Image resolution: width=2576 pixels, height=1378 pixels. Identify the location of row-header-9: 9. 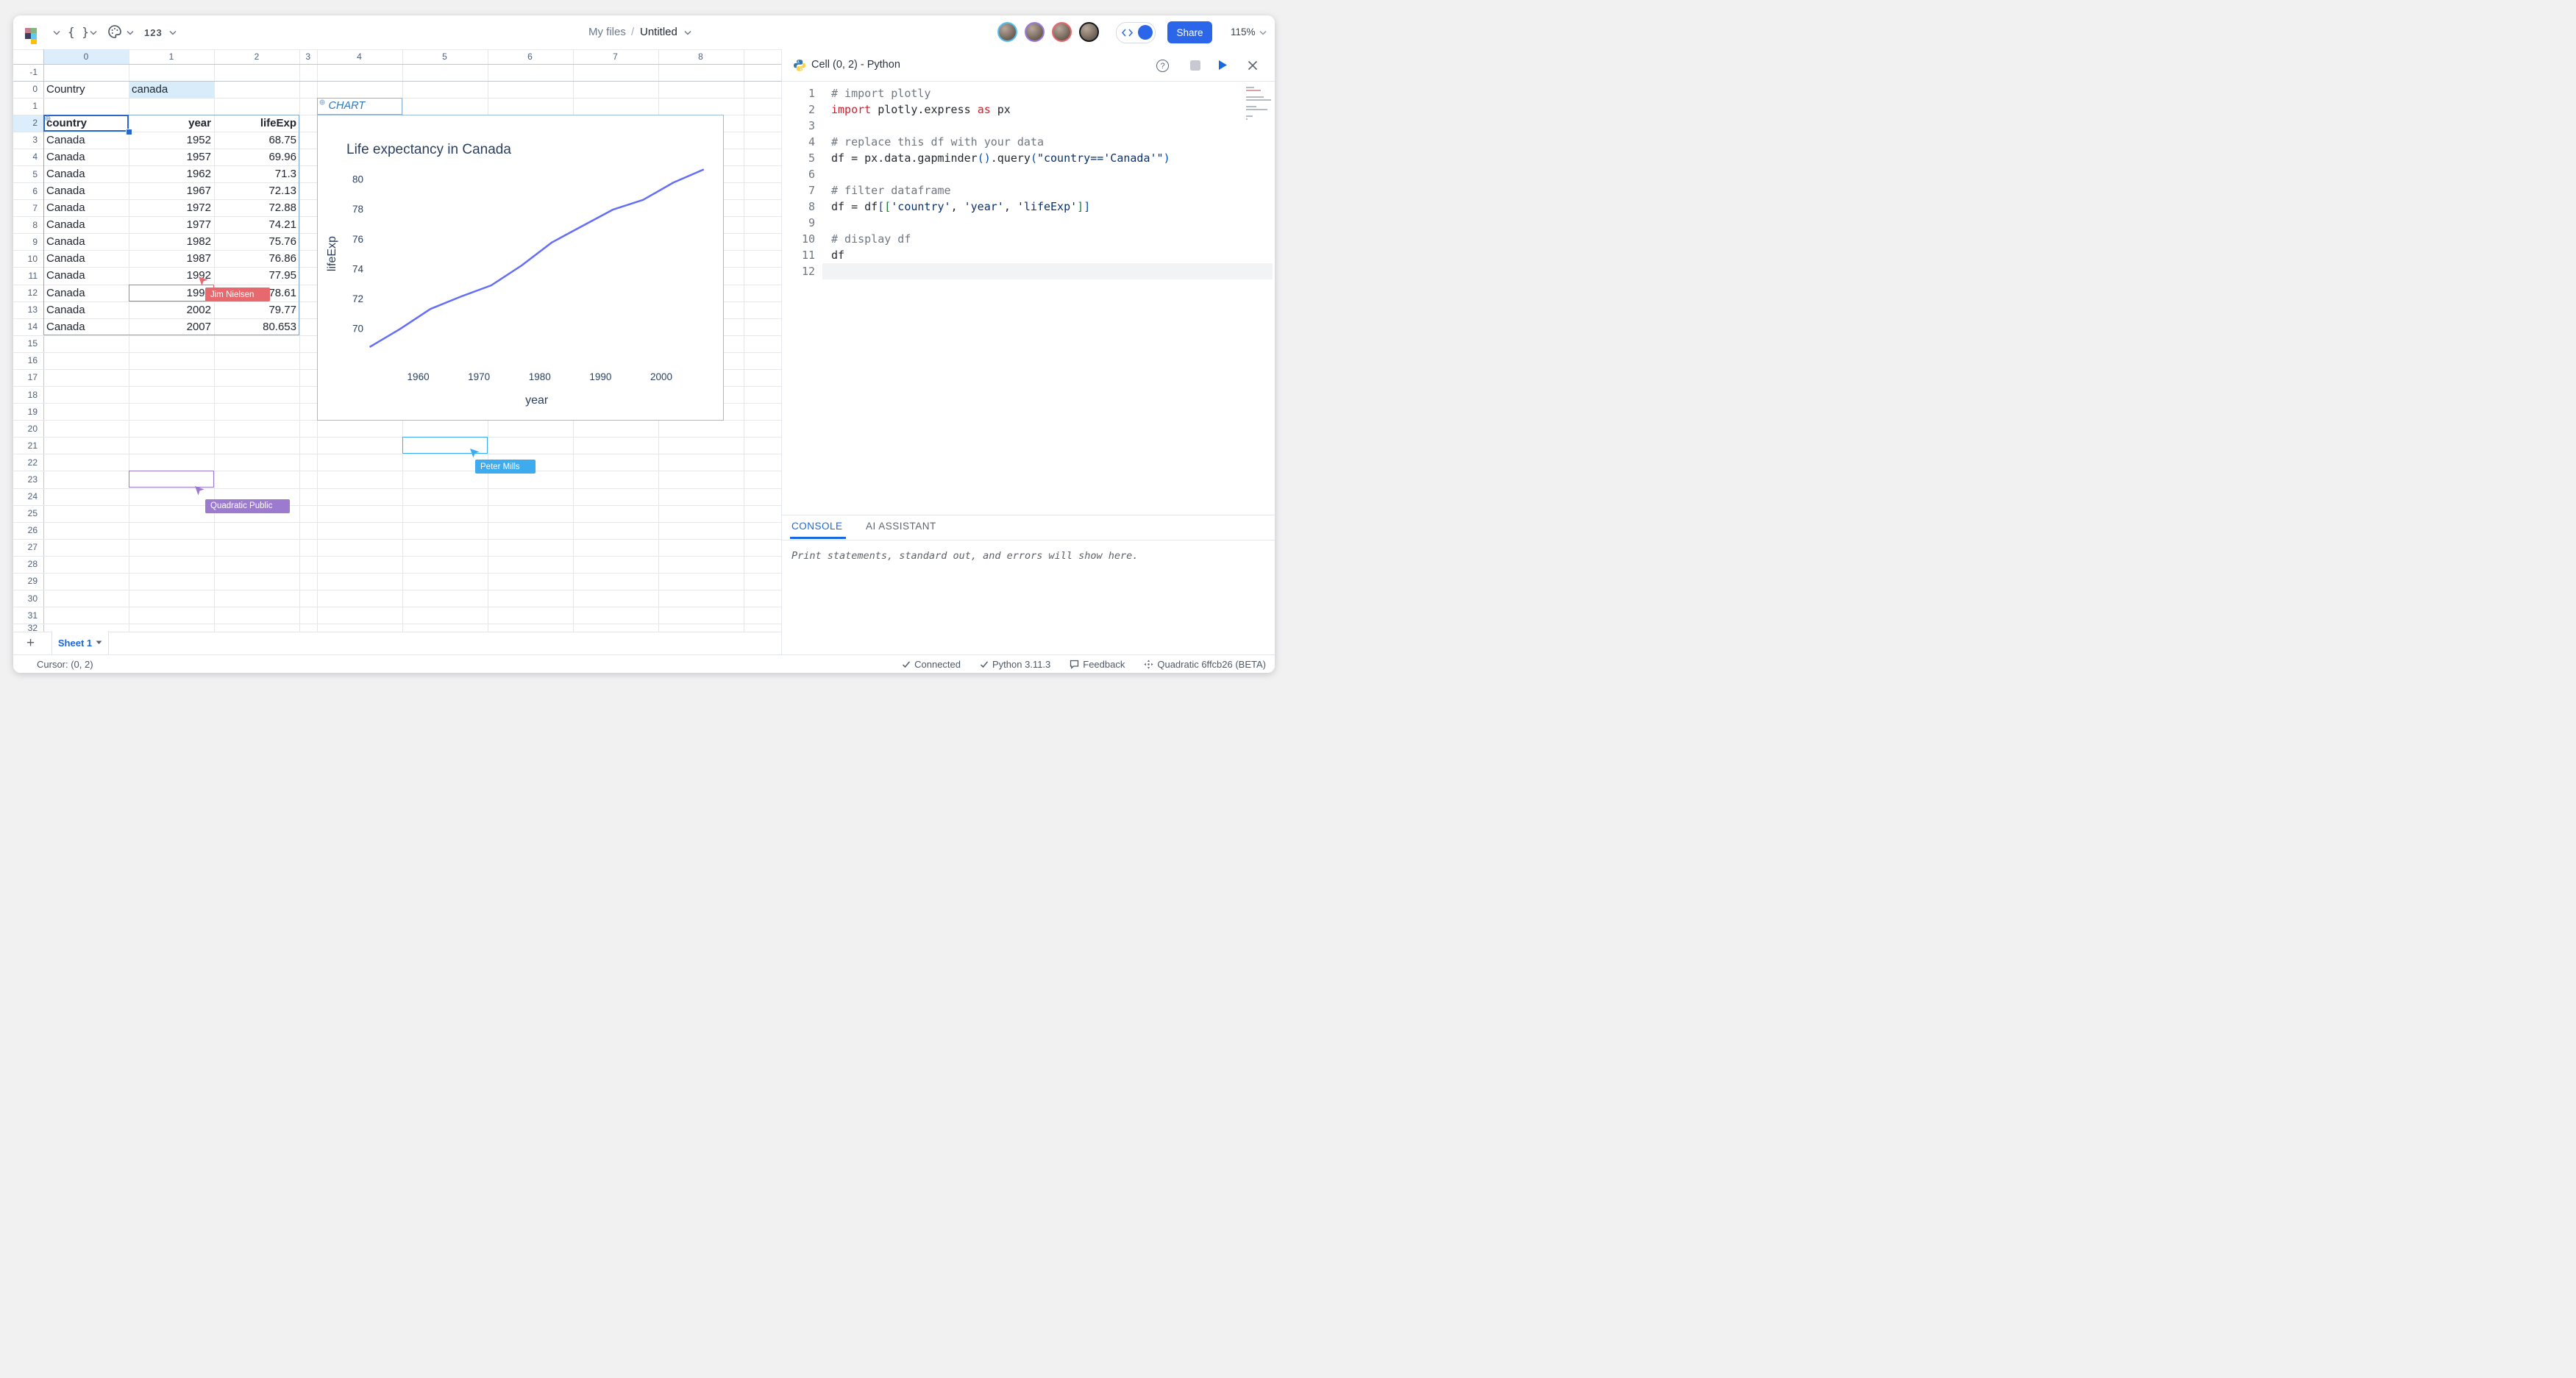
(35, 242).